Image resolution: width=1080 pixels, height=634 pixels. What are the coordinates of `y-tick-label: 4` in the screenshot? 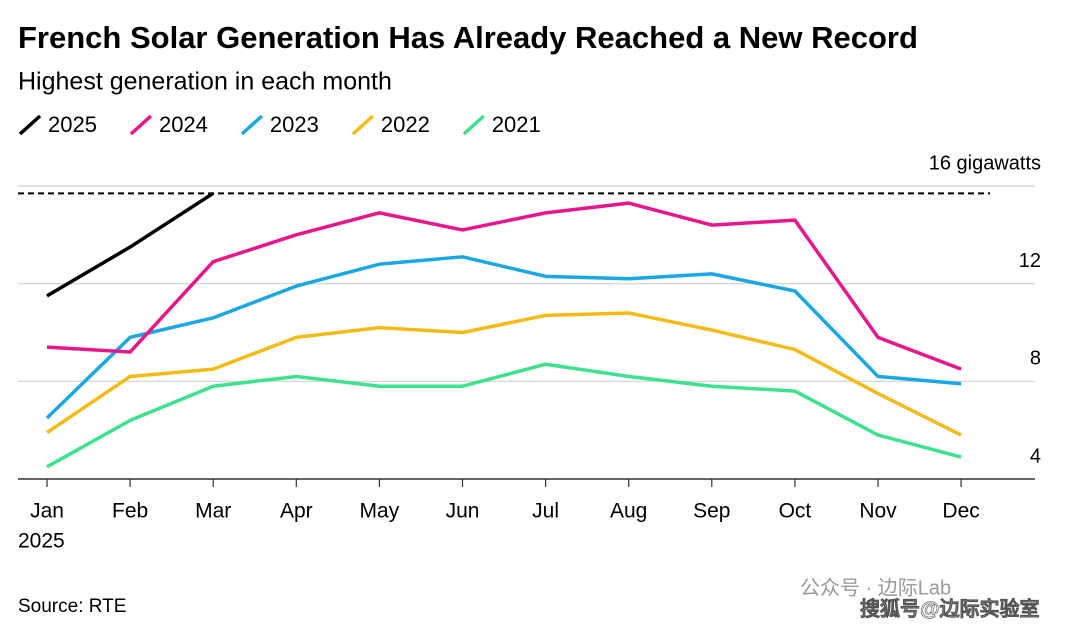 It's located at (1035, 456).